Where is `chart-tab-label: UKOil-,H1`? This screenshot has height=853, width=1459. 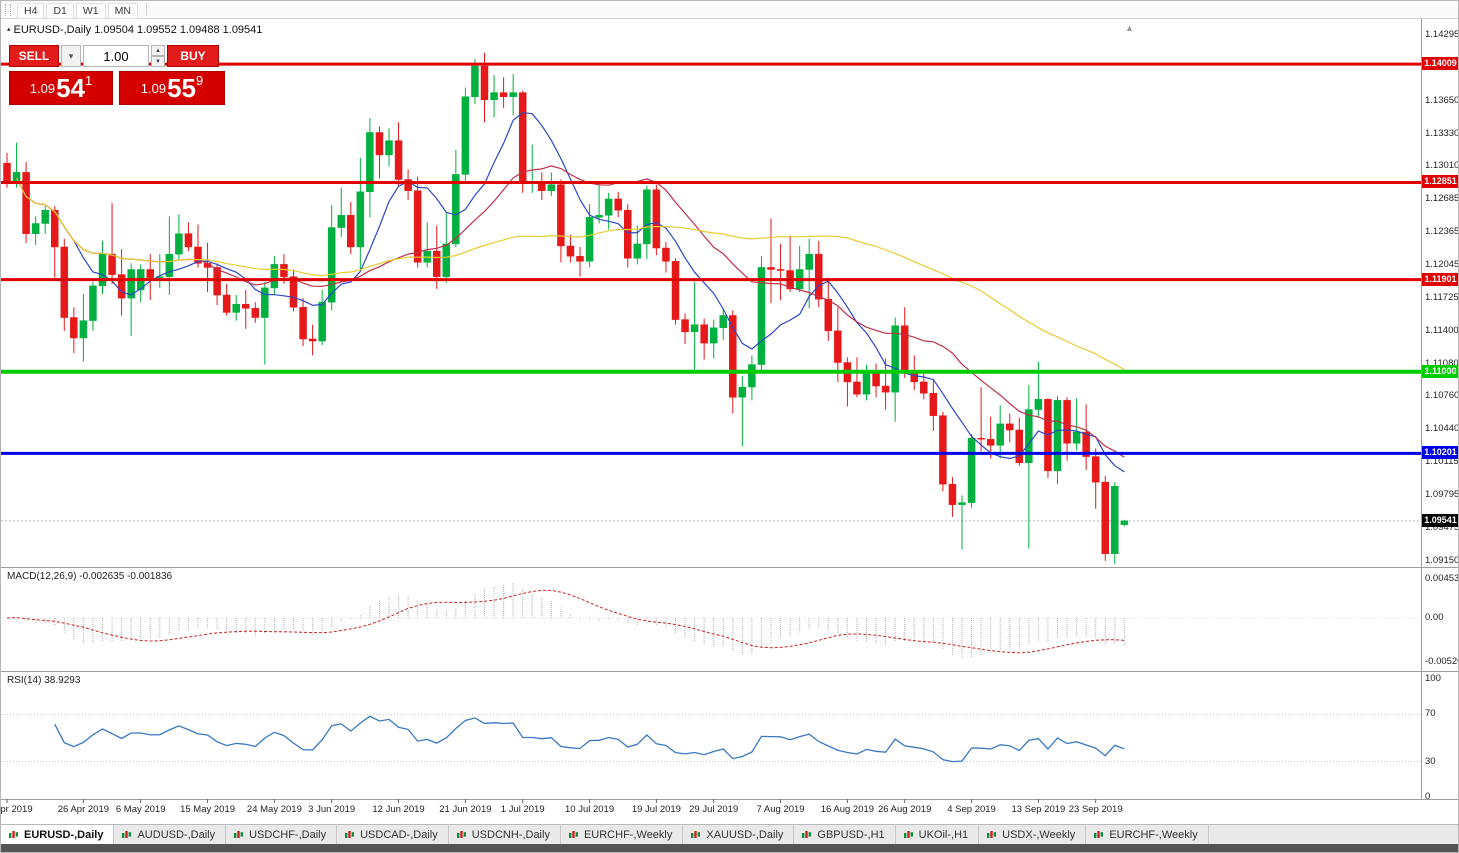 chart-tab-label: UKOil-,H1 is located at coordinates (943, 834).